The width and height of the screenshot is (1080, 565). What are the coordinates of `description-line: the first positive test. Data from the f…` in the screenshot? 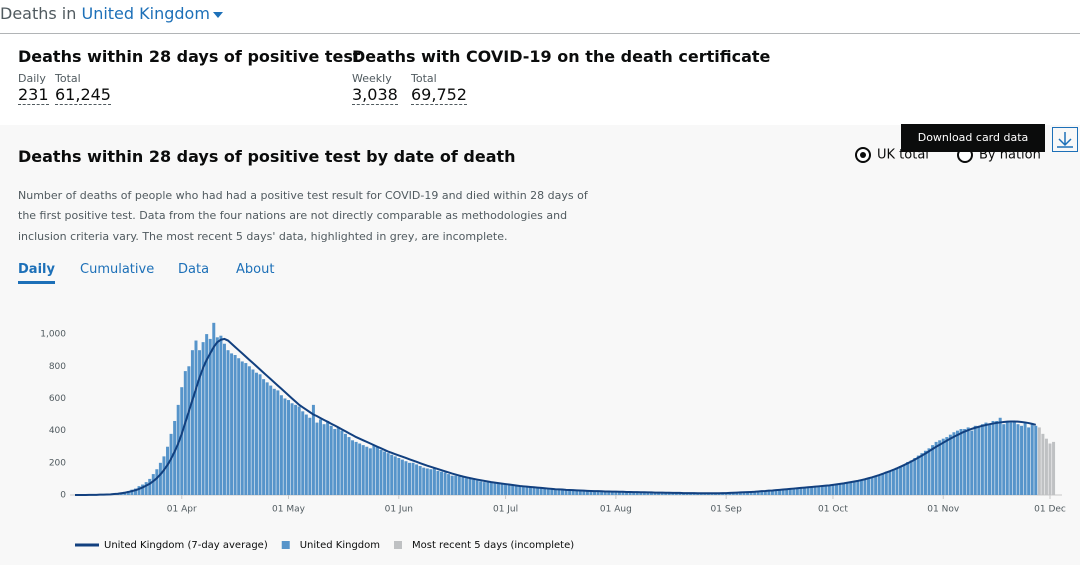 It's located at (293, 215).